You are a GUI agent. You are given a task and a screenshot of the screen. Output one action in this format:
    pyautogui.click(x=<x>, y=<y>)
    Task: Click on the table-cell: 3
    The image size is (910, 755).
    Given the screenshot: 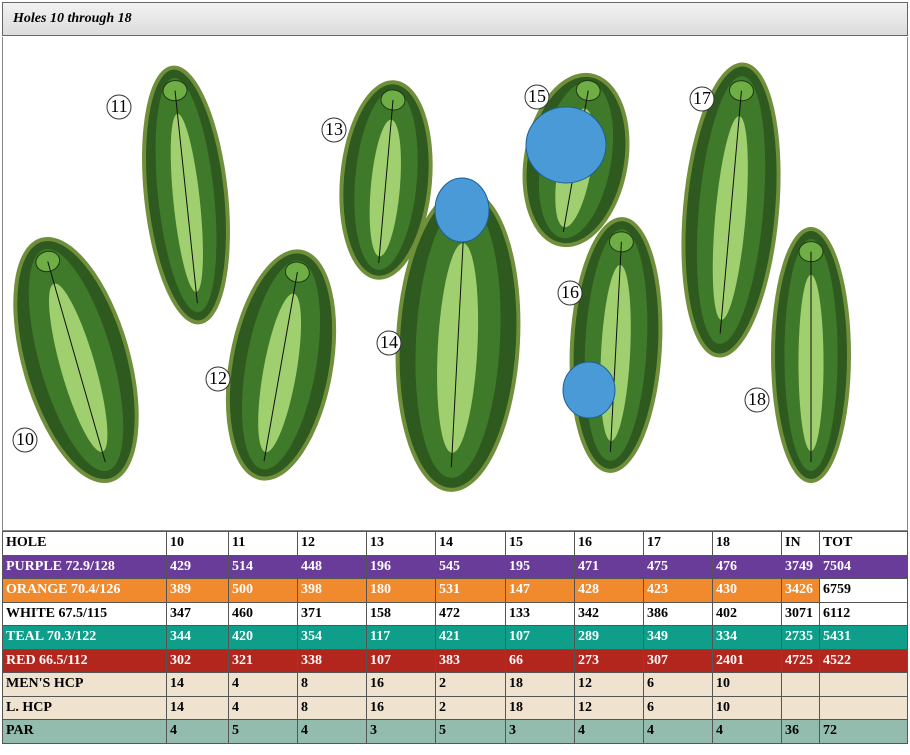 What is the action you would take?
    pyautogui.click(x=401, y=731)
    